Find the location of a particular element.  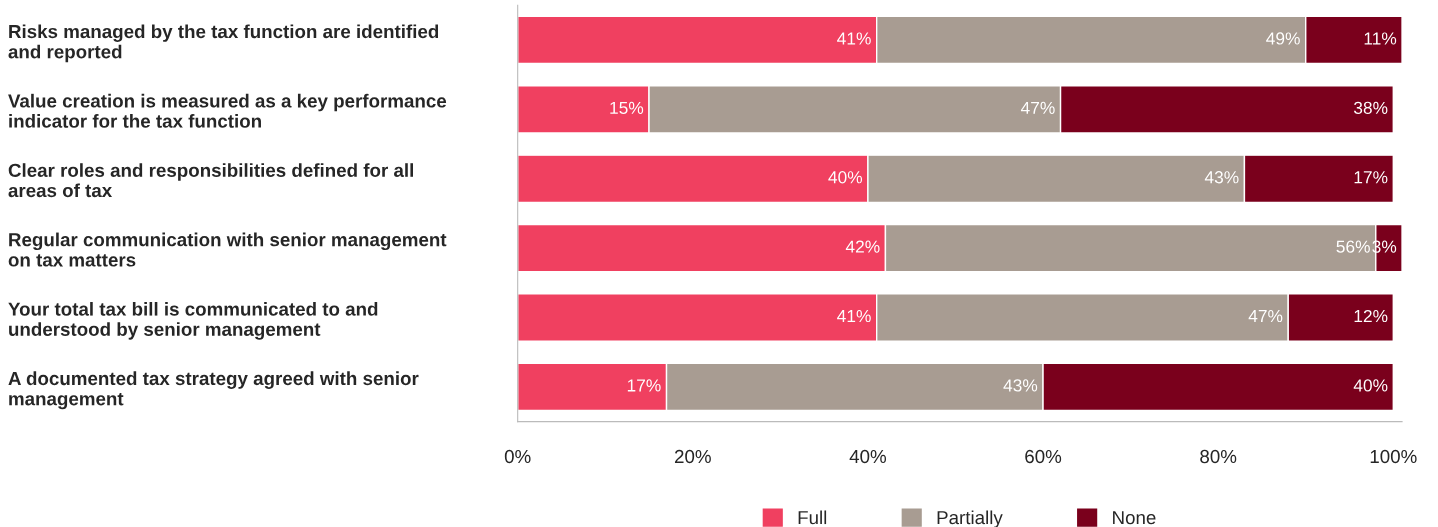

data-label: 42% is located at coordinates (862, 246).